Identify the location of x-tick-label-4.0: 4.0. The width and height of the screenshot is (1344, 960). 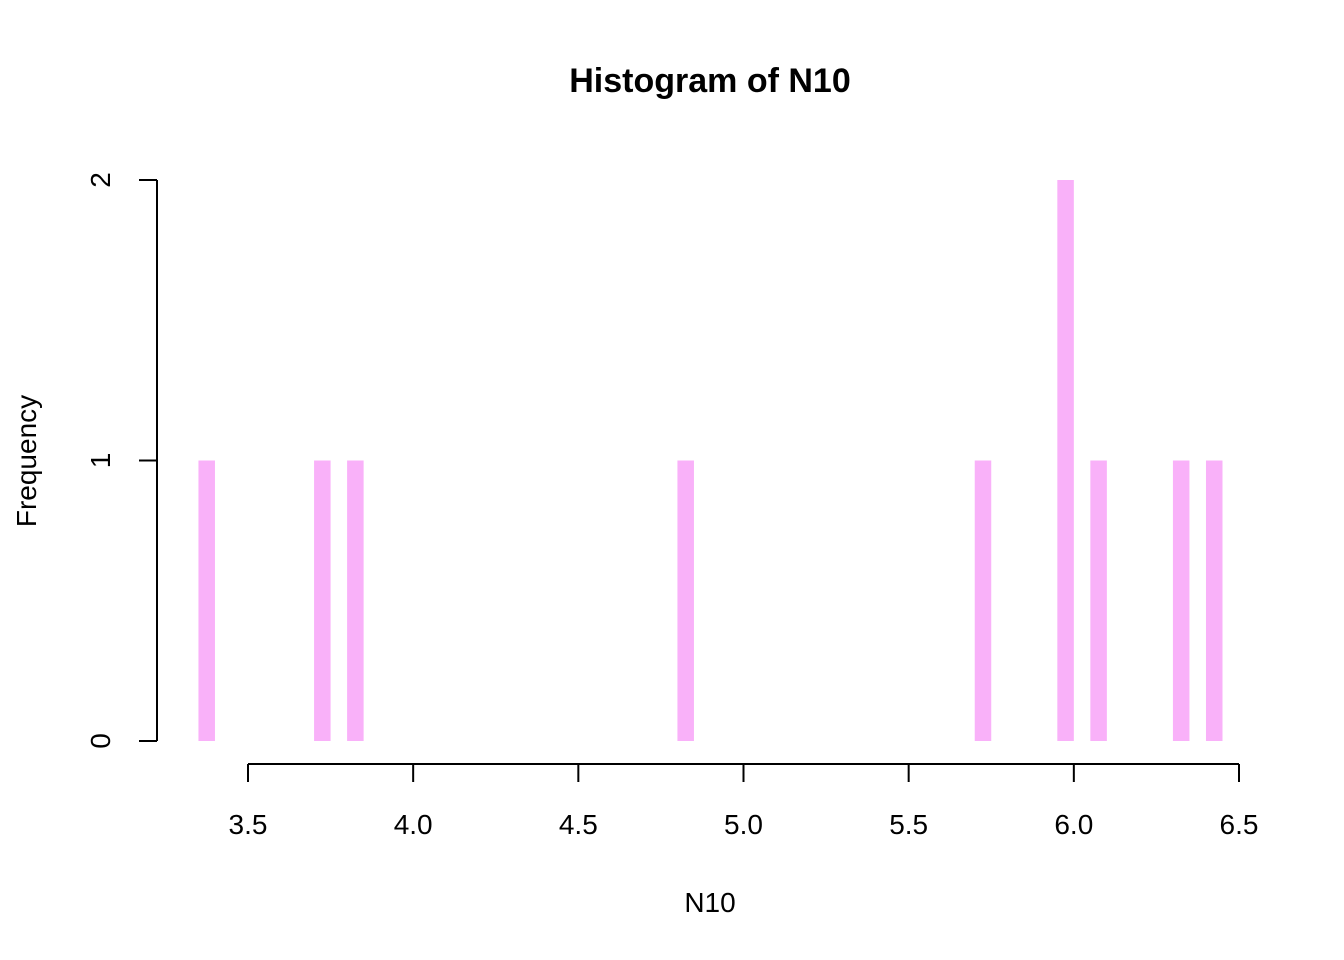
(413, 824).